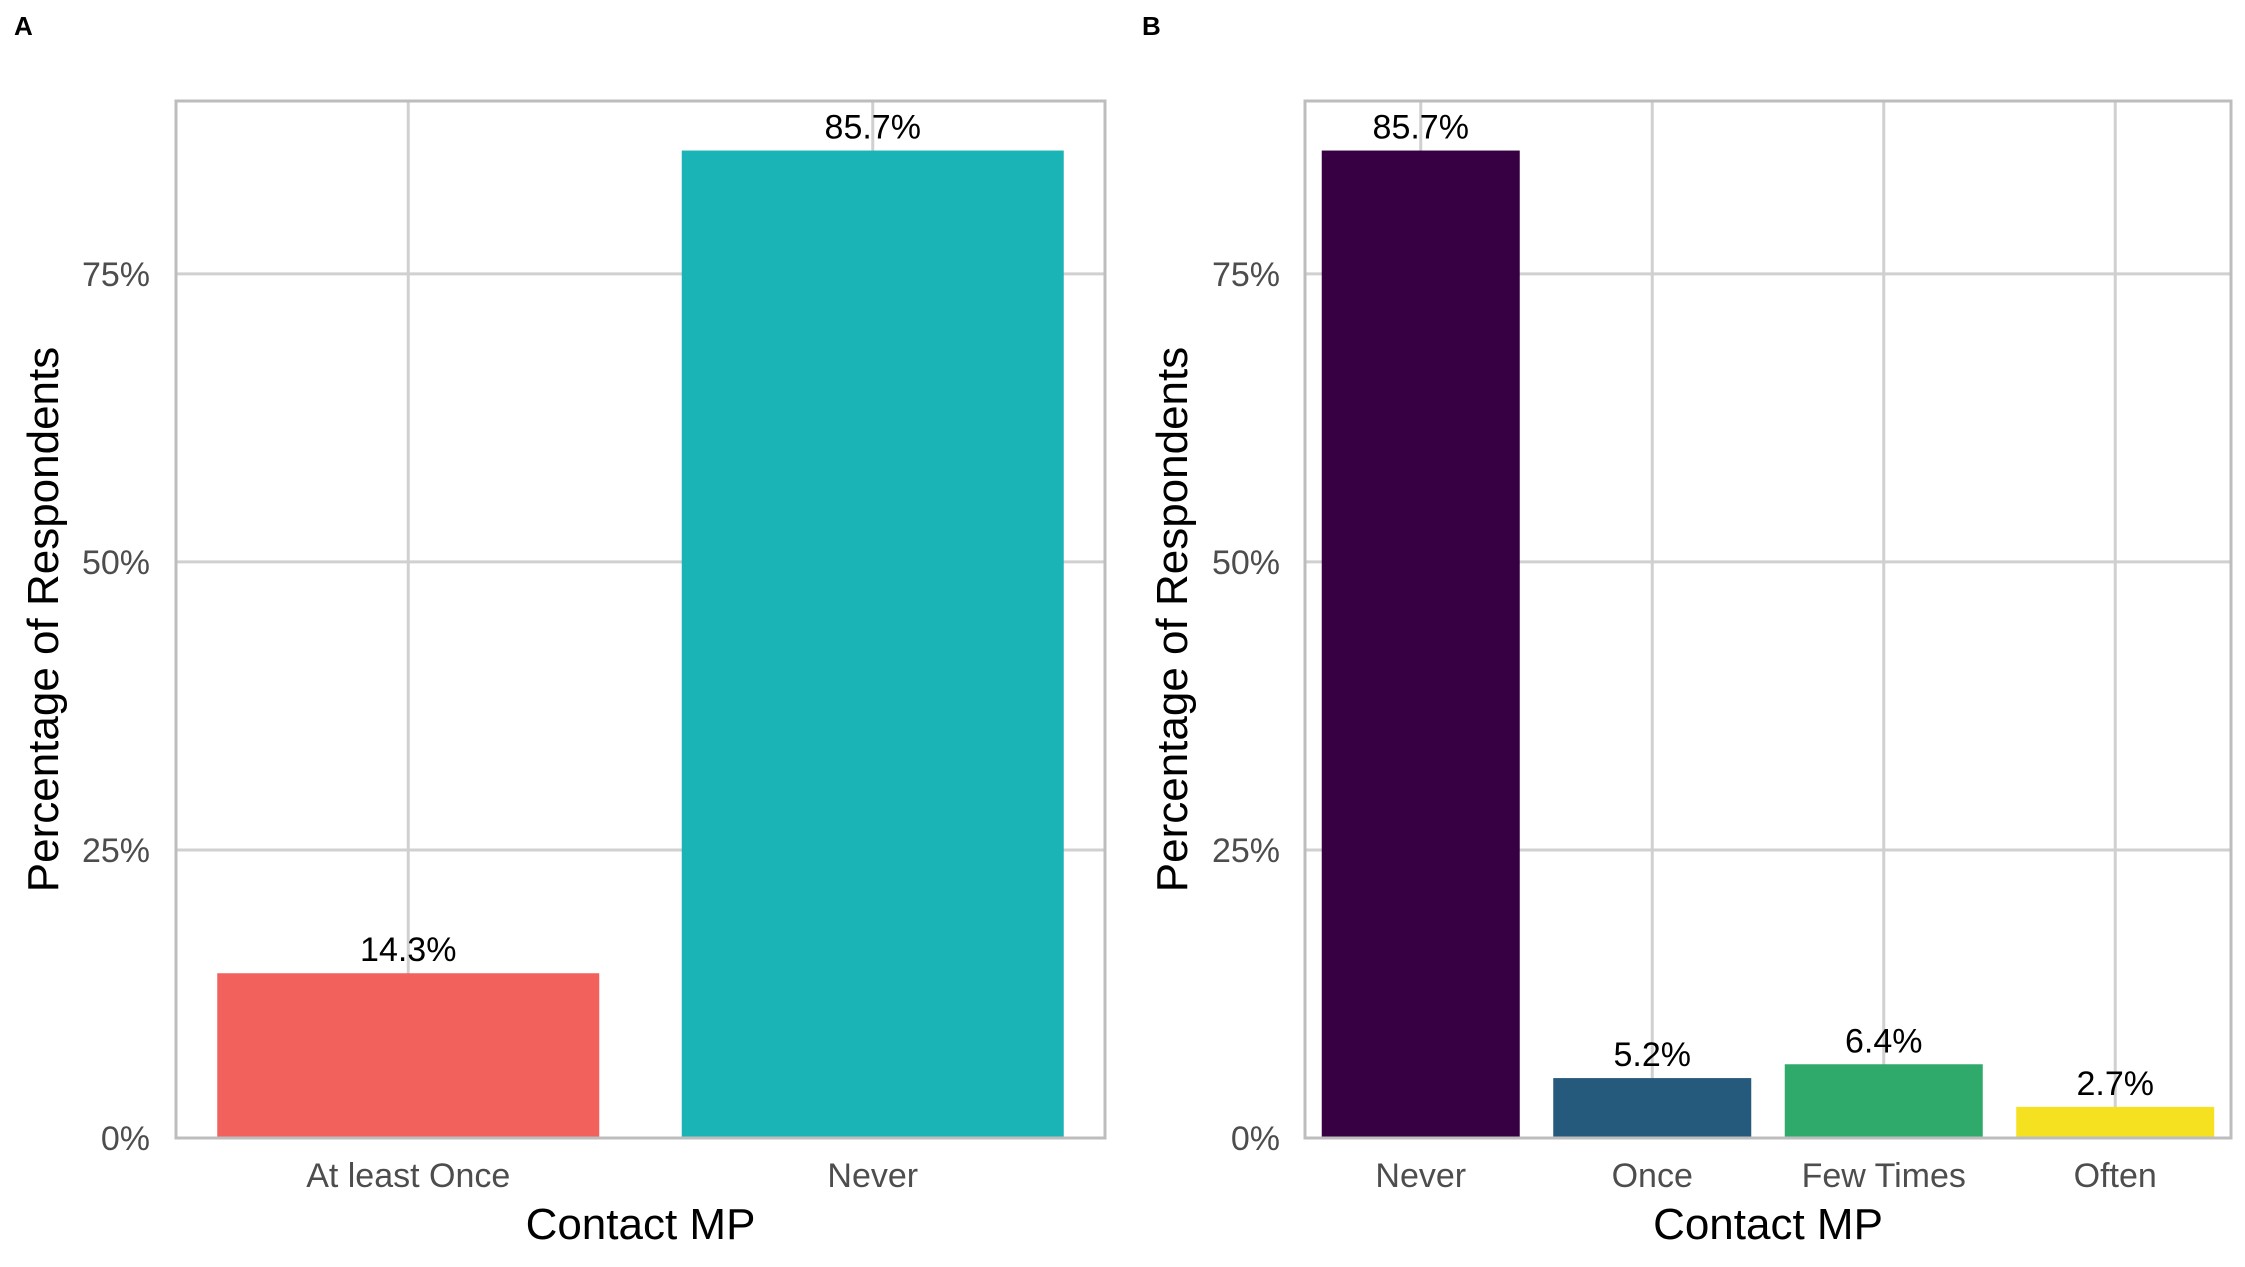  What do you see at coordinates (1420, 644) in the screenshot?
I see `panel-b-bar-never` at bounding box center [1420, 644].